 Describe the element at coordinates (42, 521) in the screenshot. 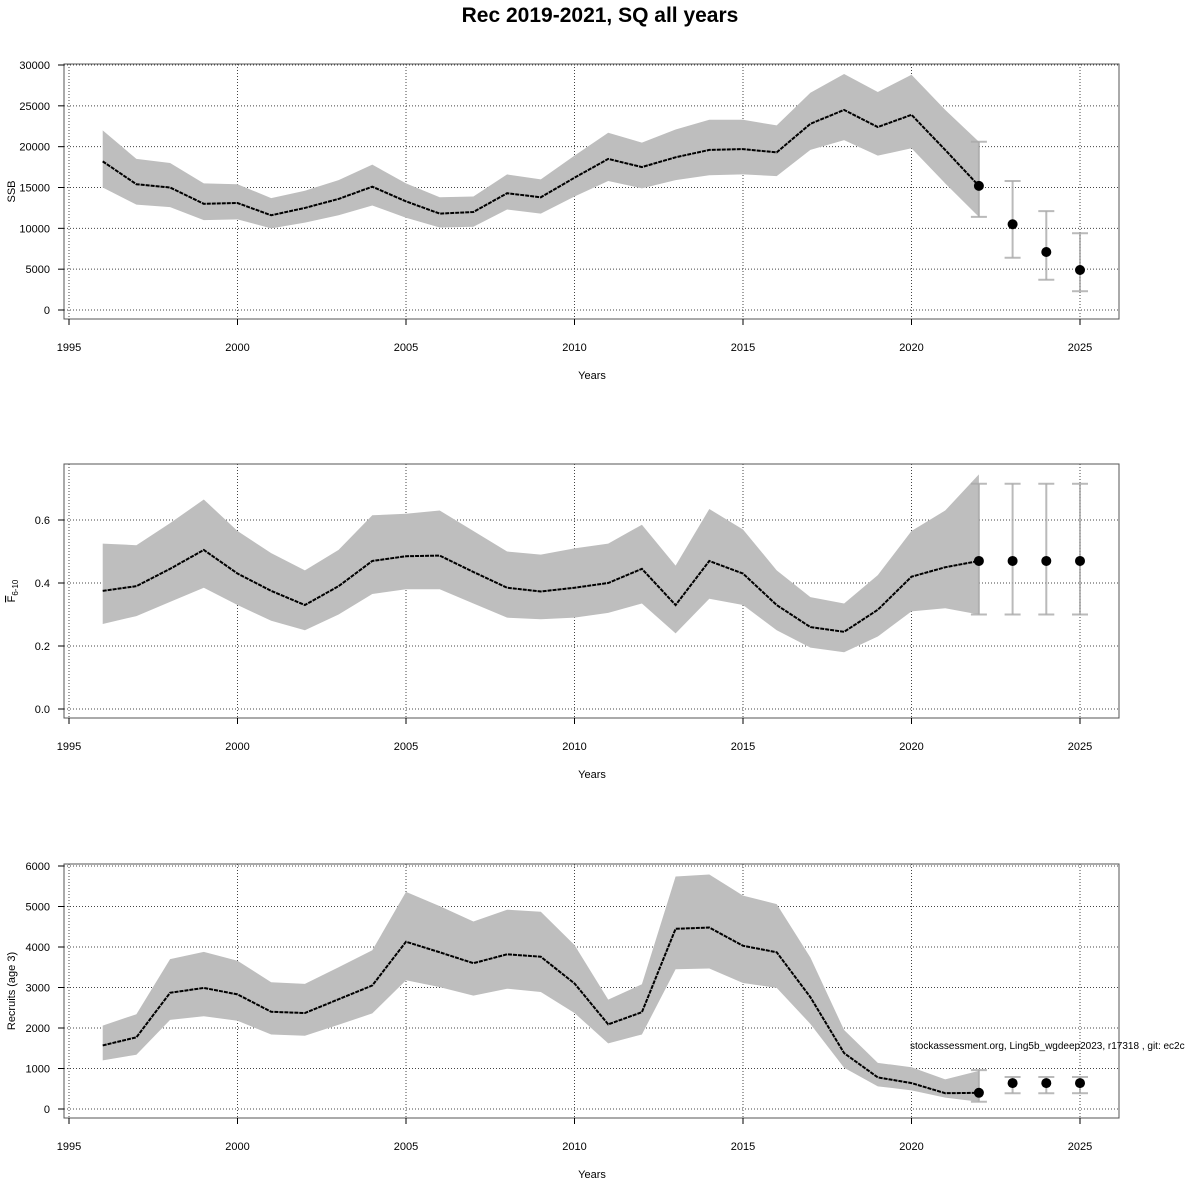

I see `y-tick-label: 0.6` at that location.